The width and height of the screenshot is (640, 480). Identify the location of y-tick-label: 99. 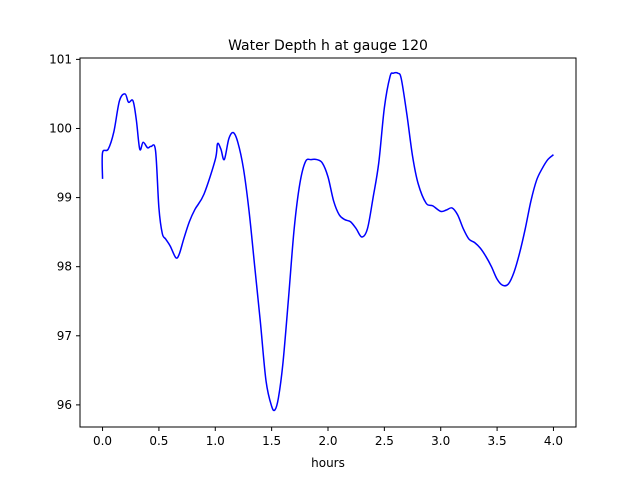
(64, 198).